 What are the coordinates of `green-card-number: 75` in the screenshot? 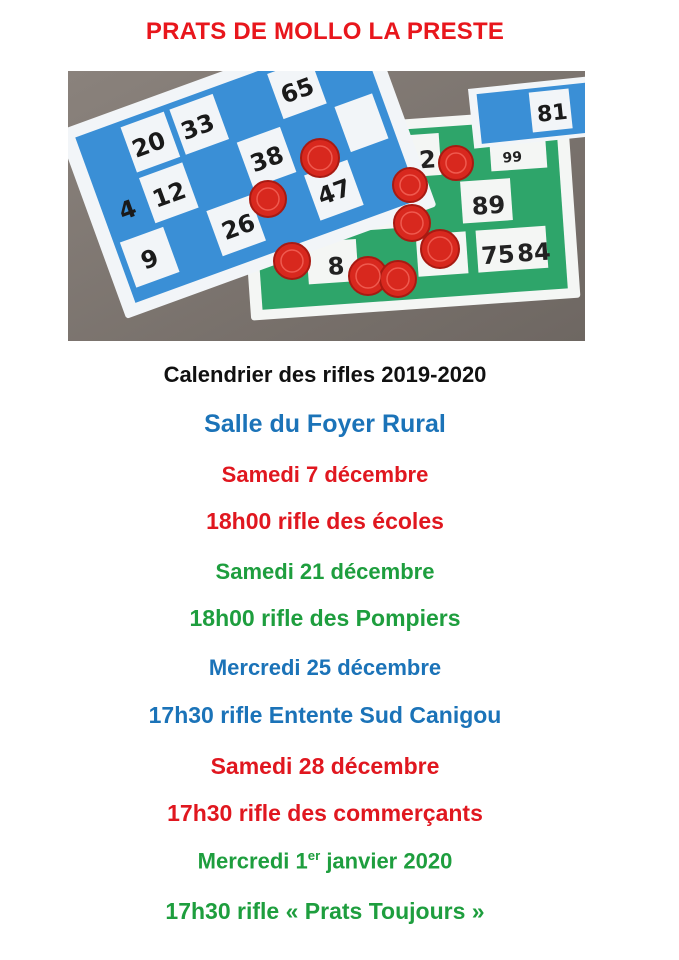 It's located at (497, 255).